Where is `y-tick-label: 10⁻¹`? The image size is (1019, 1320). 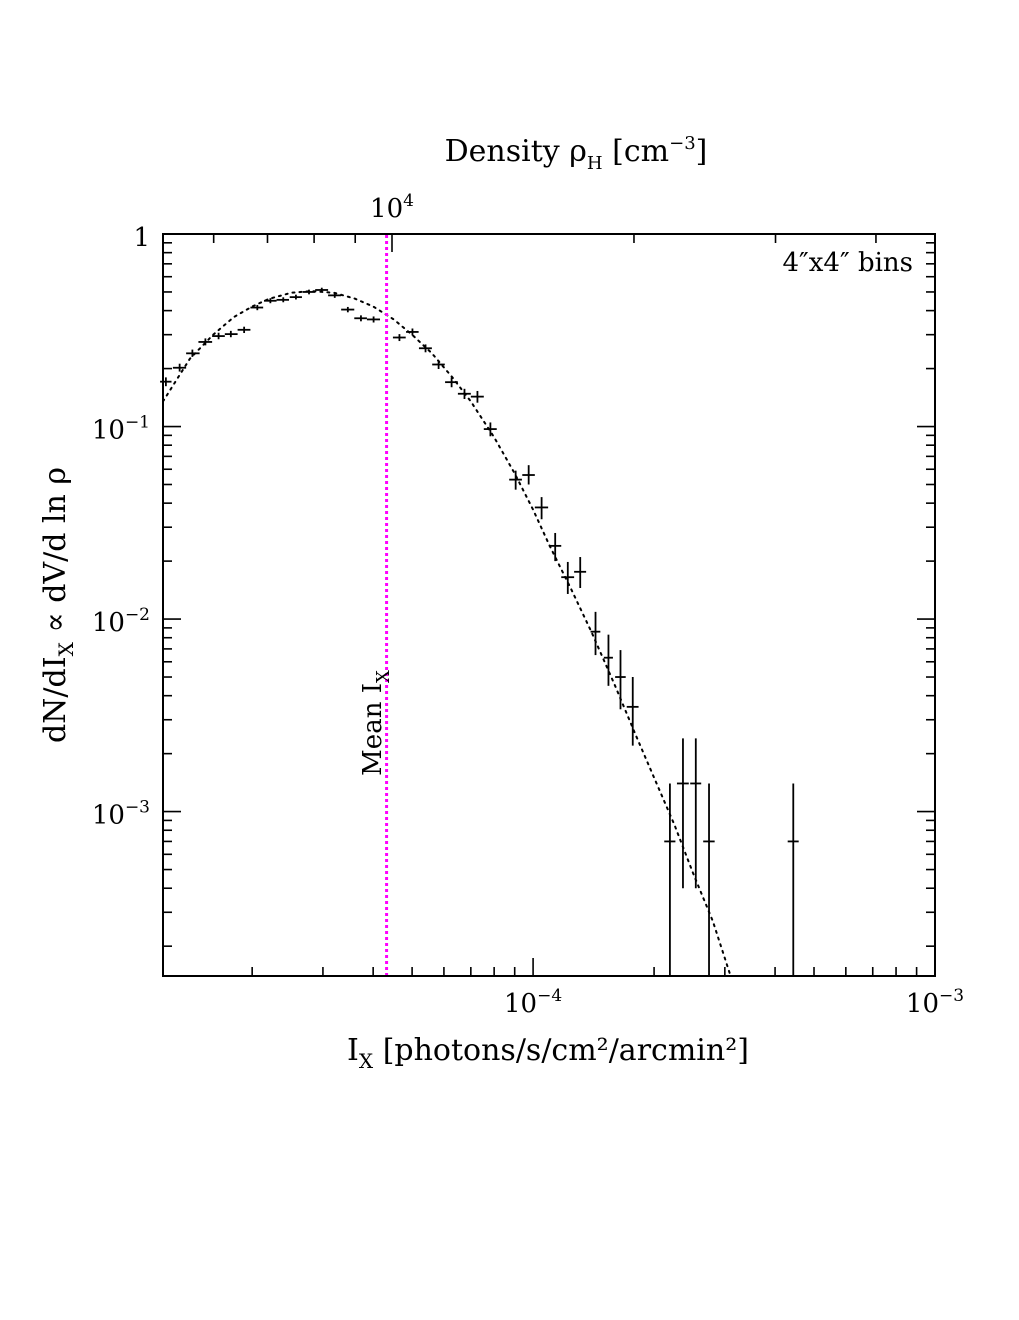
y-tick-label: 10⁻¹ is located at coordinates (121, 429).